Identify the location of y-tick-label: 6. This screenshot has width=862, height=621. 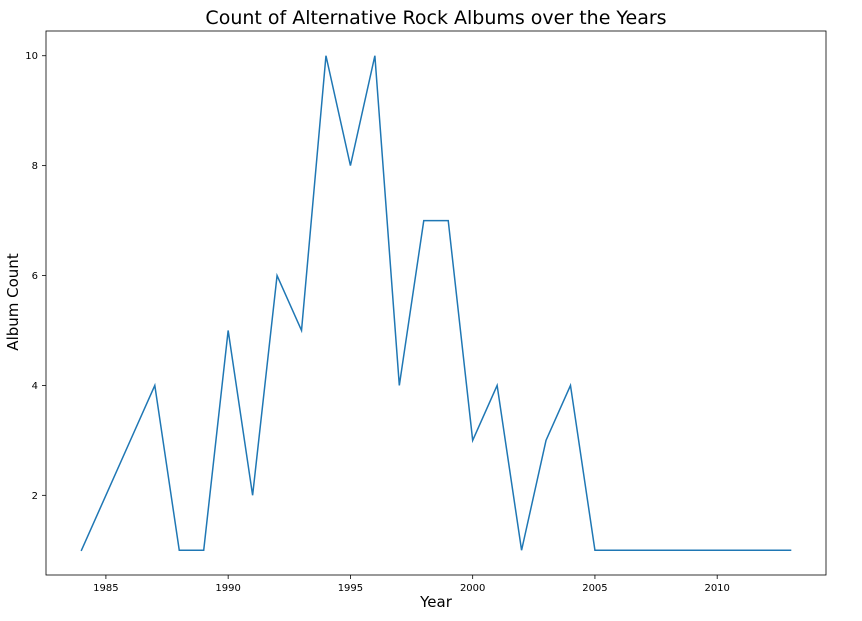
(35, 276).